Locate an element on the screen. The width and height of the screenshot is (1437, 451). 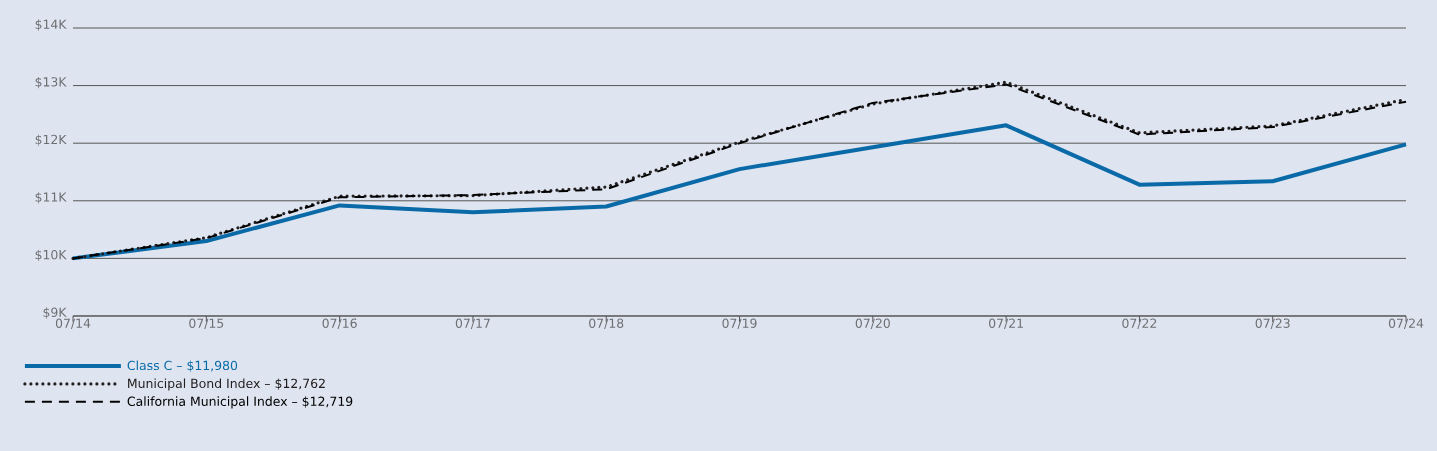
y-tick-label: $11K is located at coordinates (51, 198).